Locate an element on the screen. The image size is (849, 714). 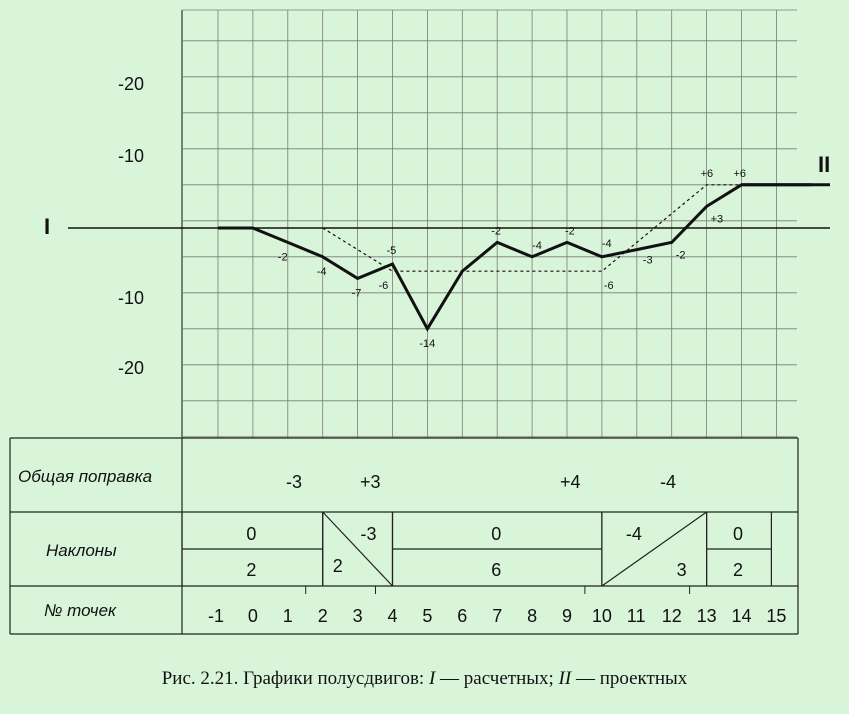
point-number: 3 is located at coordinates (358, 616).